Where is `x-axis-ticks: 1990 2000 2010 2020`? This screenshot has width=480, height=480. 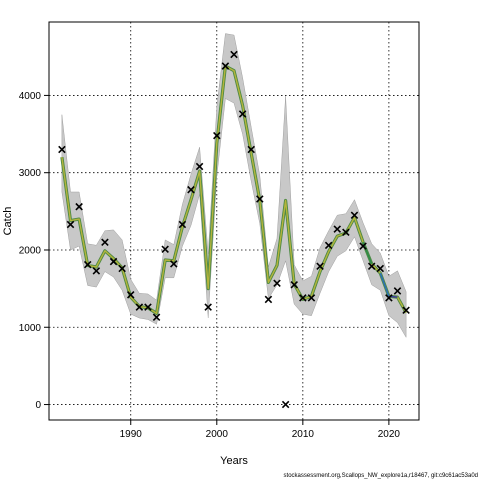
x-axis-ticks: 1990 2000 2010 2020 is located at coordinates (260, 430).